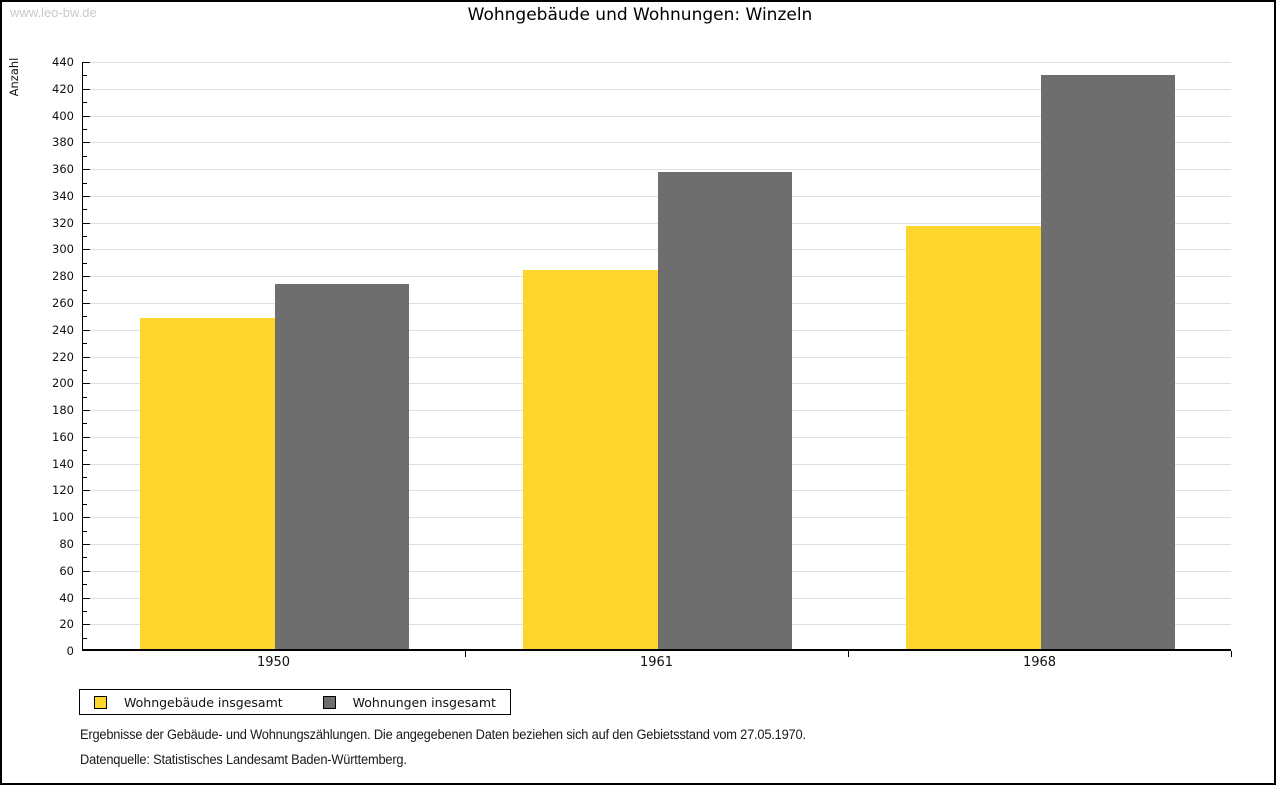 This screenshot has height=791, width=1280. What do you see at coordinates (63, 115) in the screenshot?
I see `y-tick-label: 400` at bounding box center [63, 115].